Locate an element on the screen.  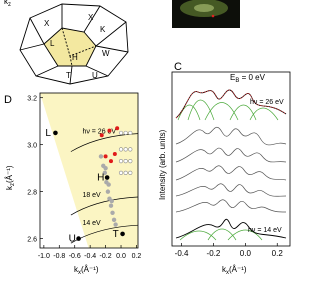
panel-label: D is located at coordinates (8, 100).